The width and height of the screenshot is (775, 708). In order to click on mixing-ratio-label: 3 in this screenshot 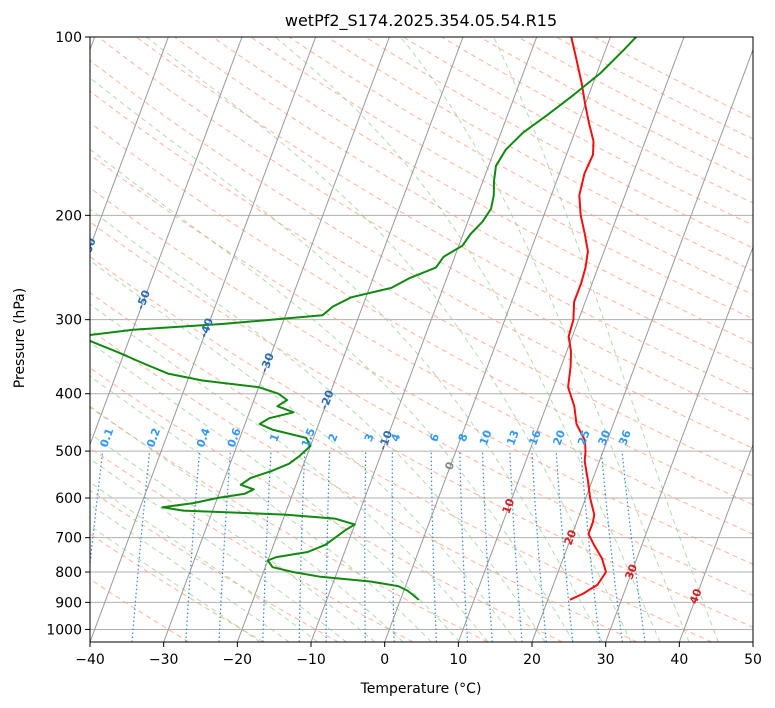, I will do `click(369, 438)`.